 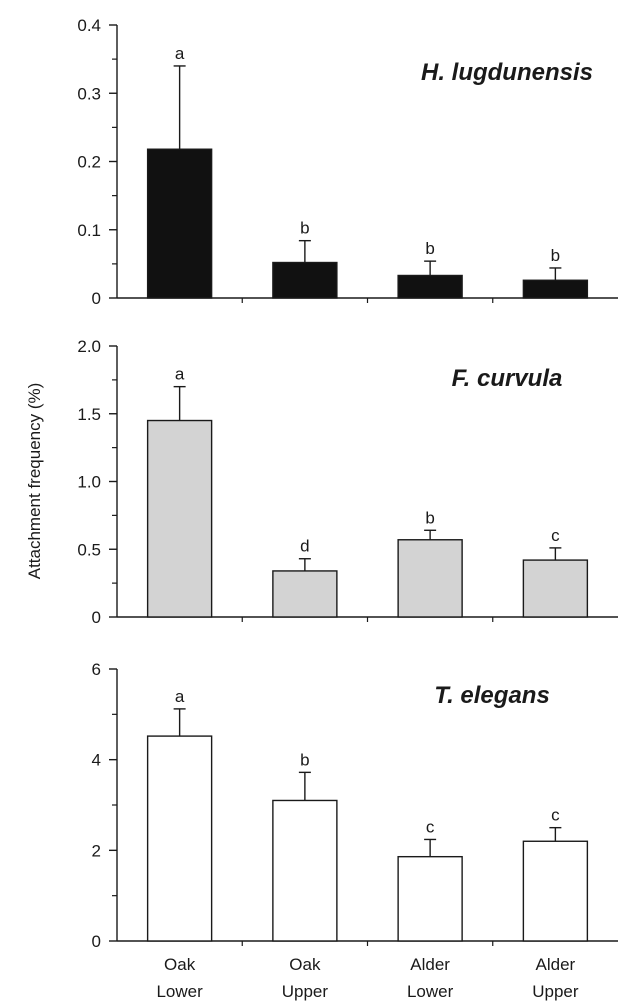 What do you see at coordinates (96, 669) in the screenshot?
I see `y-tick-label: 6` at bounding box center [96, 669].